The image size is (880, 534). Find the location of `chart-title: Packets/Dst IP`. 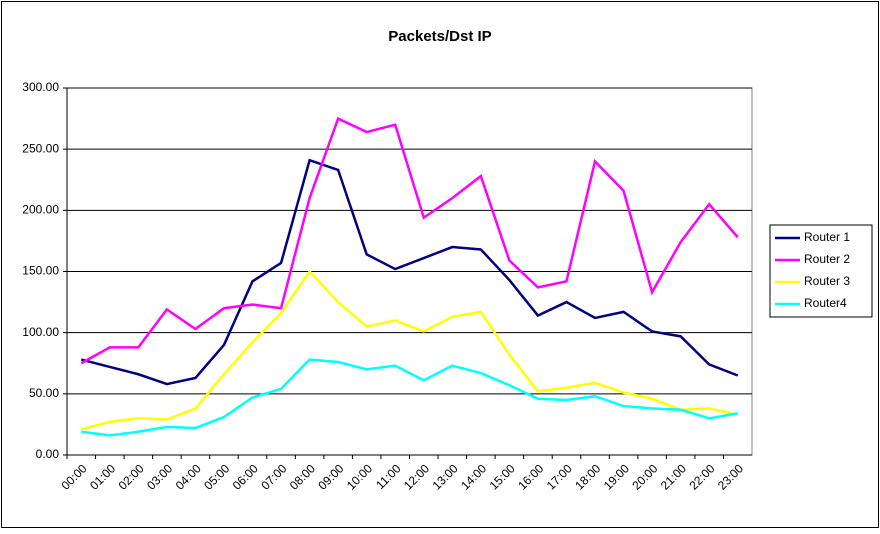

chart-title: Packets/Dst IP is located at coordinates (439, 36).